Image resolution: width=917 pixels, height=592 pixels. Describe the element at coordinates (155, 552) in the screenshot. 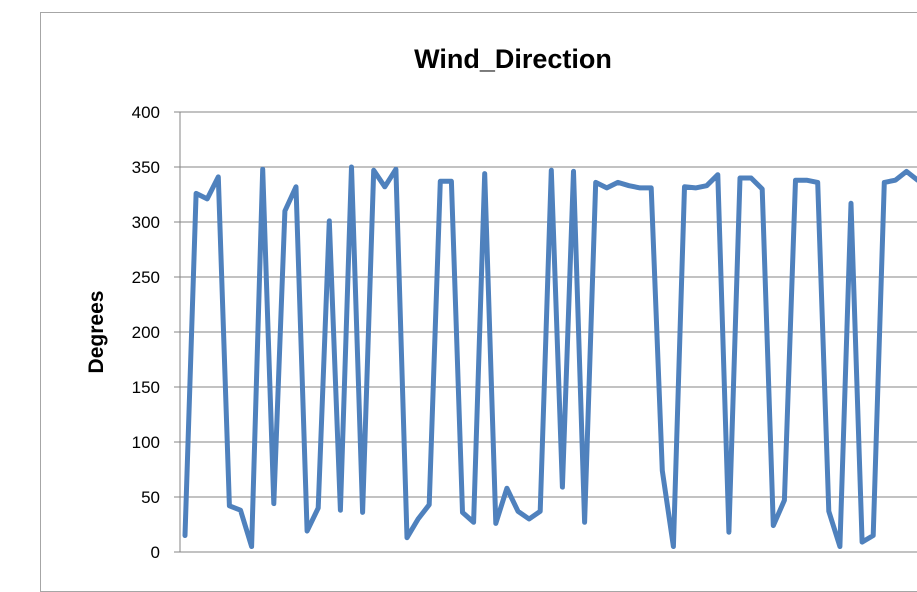

I see `y-tick-label: 0` at that location.